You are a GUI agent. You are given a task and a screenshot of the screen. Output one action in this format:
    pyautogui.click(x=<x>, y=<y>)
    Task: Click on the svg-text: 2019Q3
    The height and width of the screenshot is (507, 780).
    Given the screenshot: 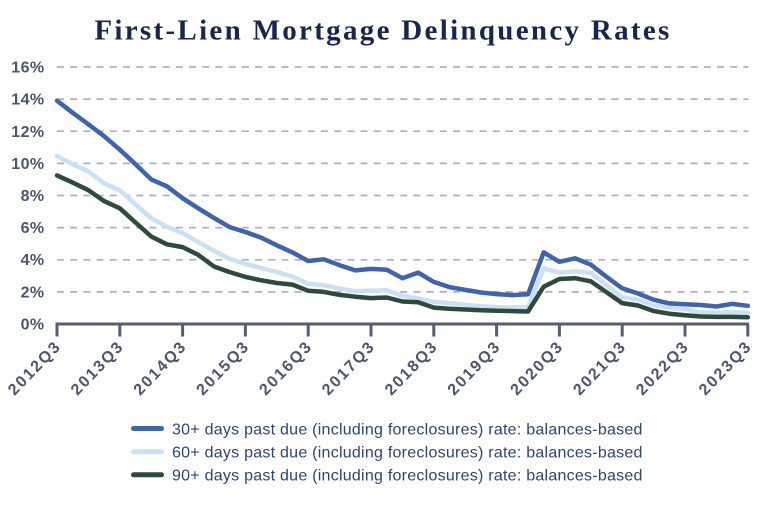 What is the action you would take?
    pyautogui.click(x=475, y=368)
    